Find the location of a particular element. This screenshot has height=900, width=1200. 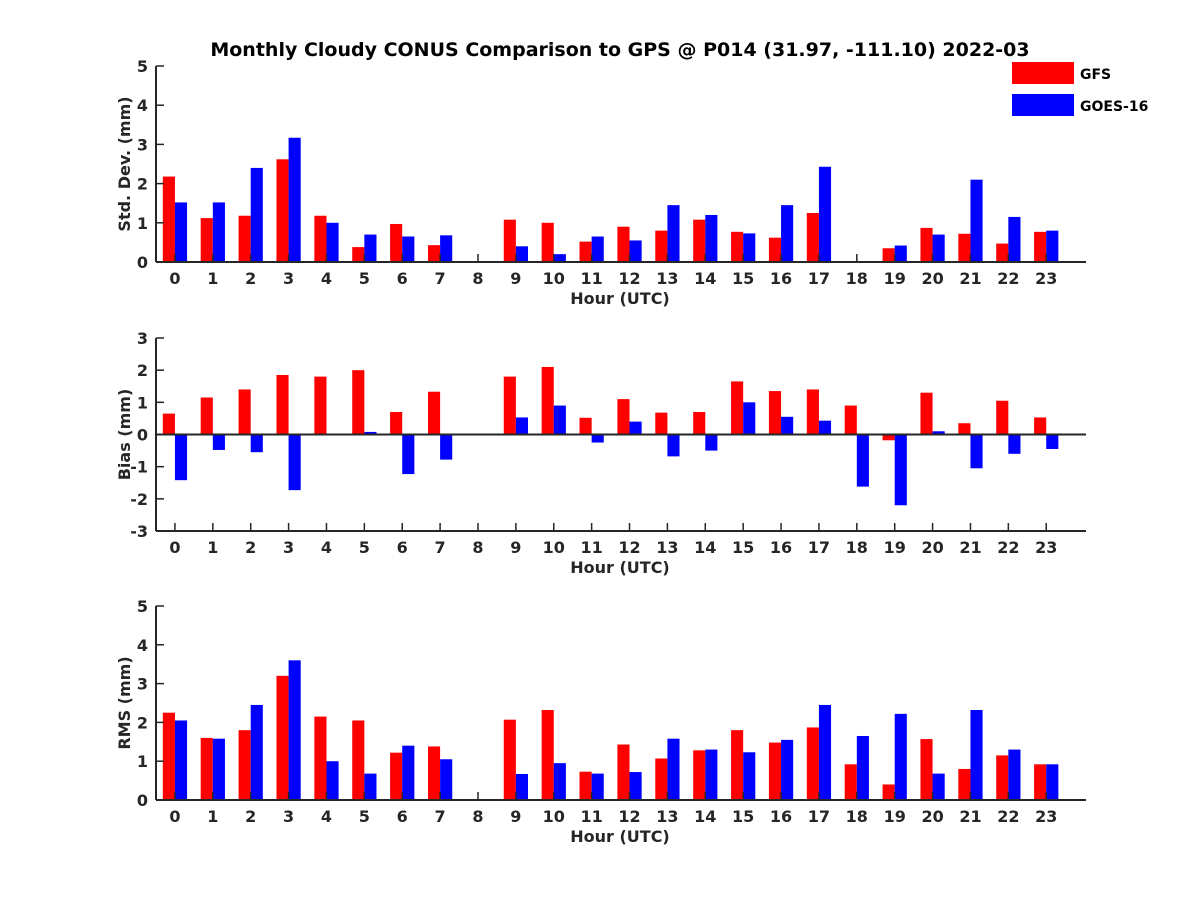

x-tick-label-bias-1: 1 is located at coordinates (212, 547).